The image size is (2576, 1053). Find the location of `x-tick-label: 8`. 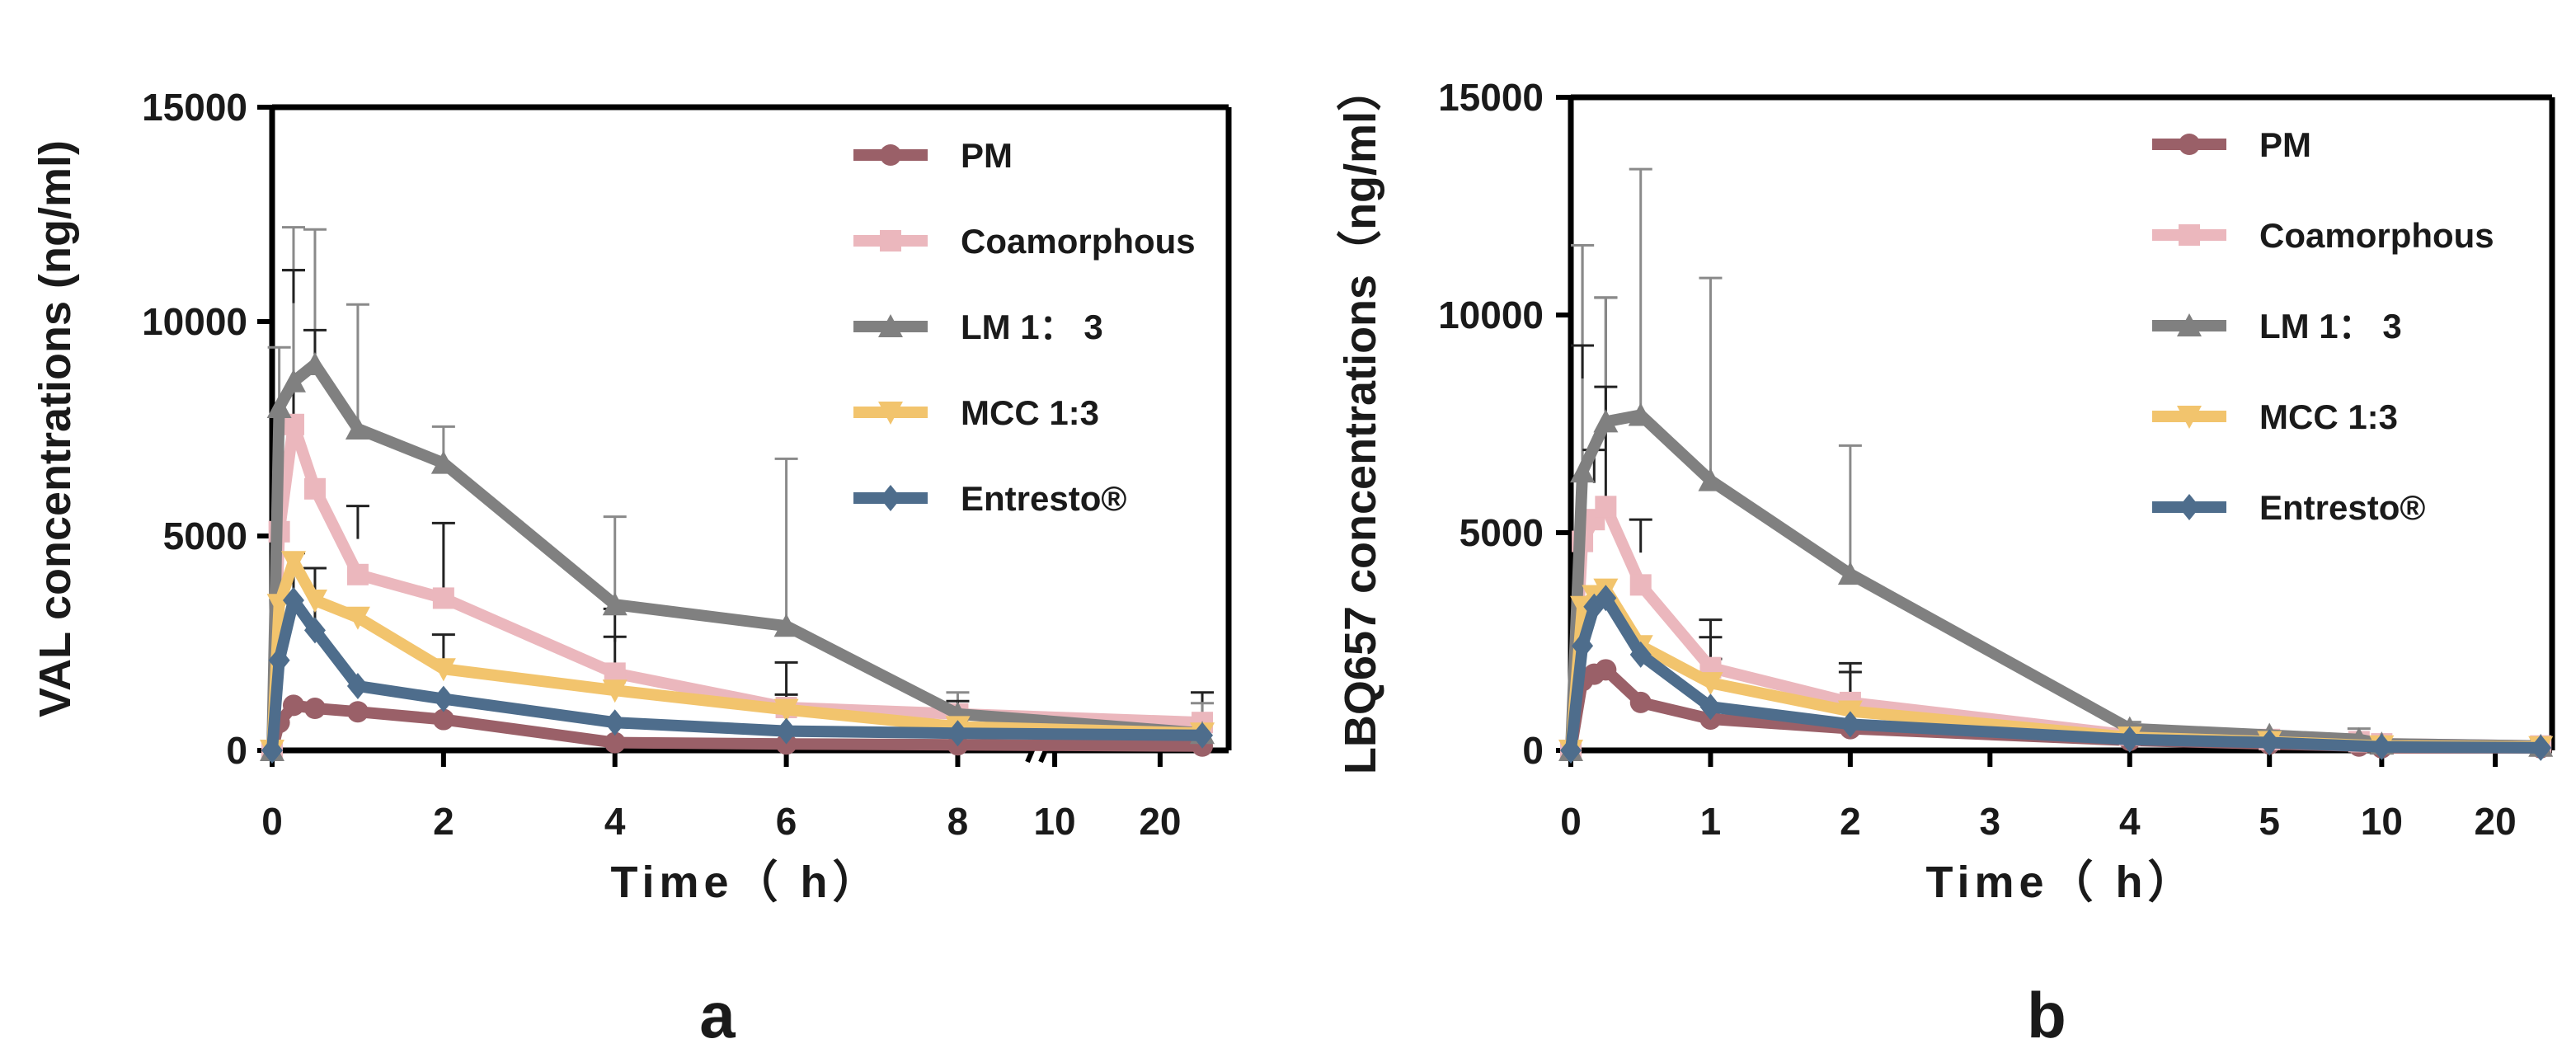

x-tick-label: 8 is located at coordinates (958, 822).